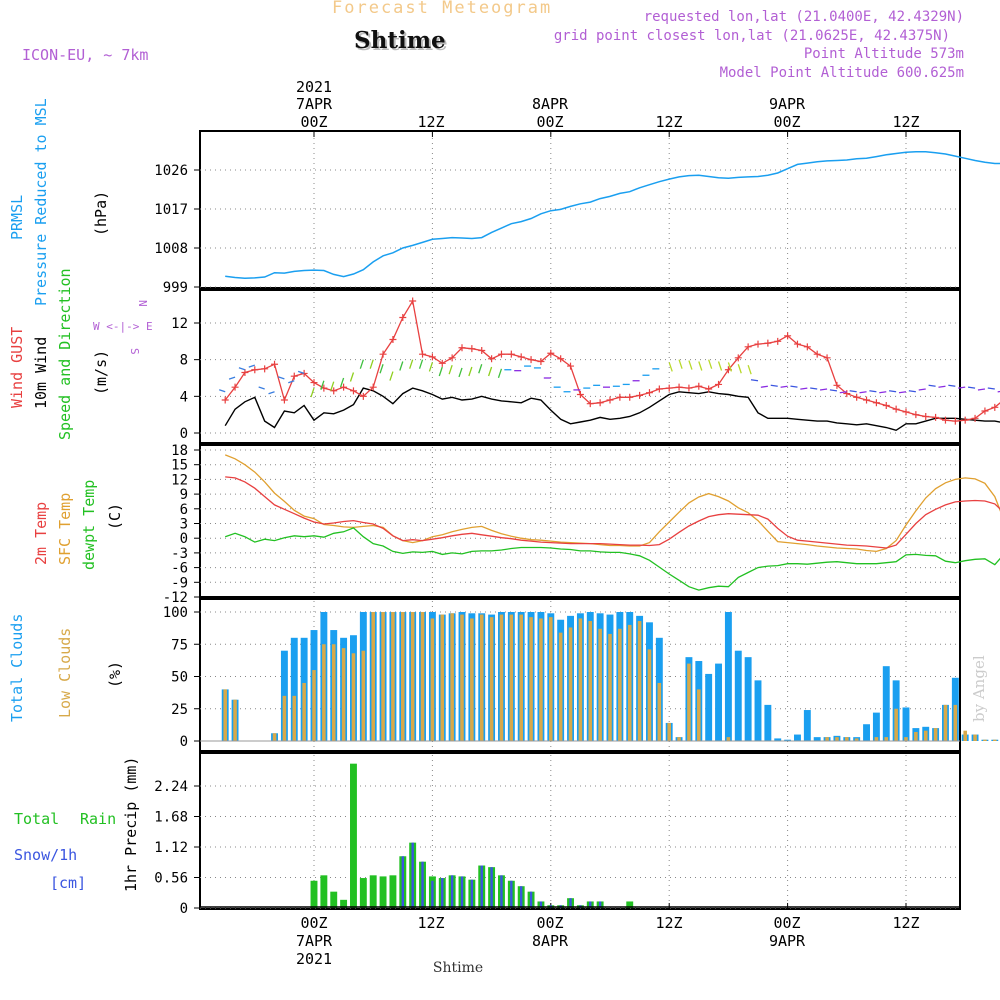 Image resolution: width=1000 pixels, height=1000 pixels. What do you see at coordinates (17, 367) in the screenshot?
I see `gust-label: Wind GUST` at bounding box center [17, 367].